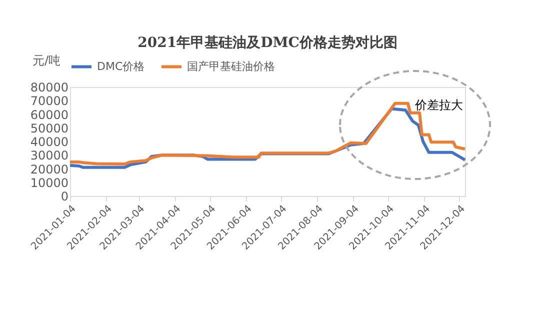  What do you see at coordinates (49, 155) in the screenshot?
I see `y-tick-label: 30000` at bounding box center [49, 155].